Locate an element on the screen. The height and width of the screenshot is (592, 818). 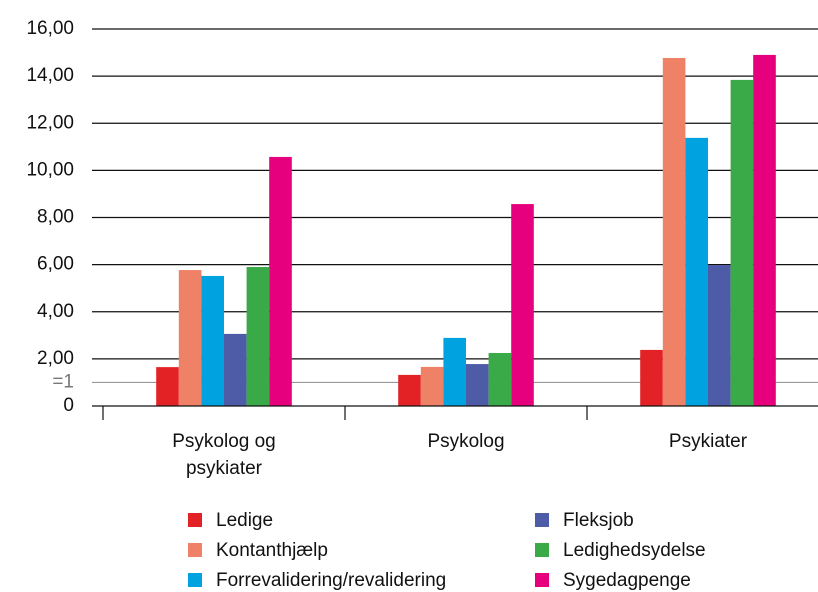
legend-label: Ledige is located at coordinates (244, 520).